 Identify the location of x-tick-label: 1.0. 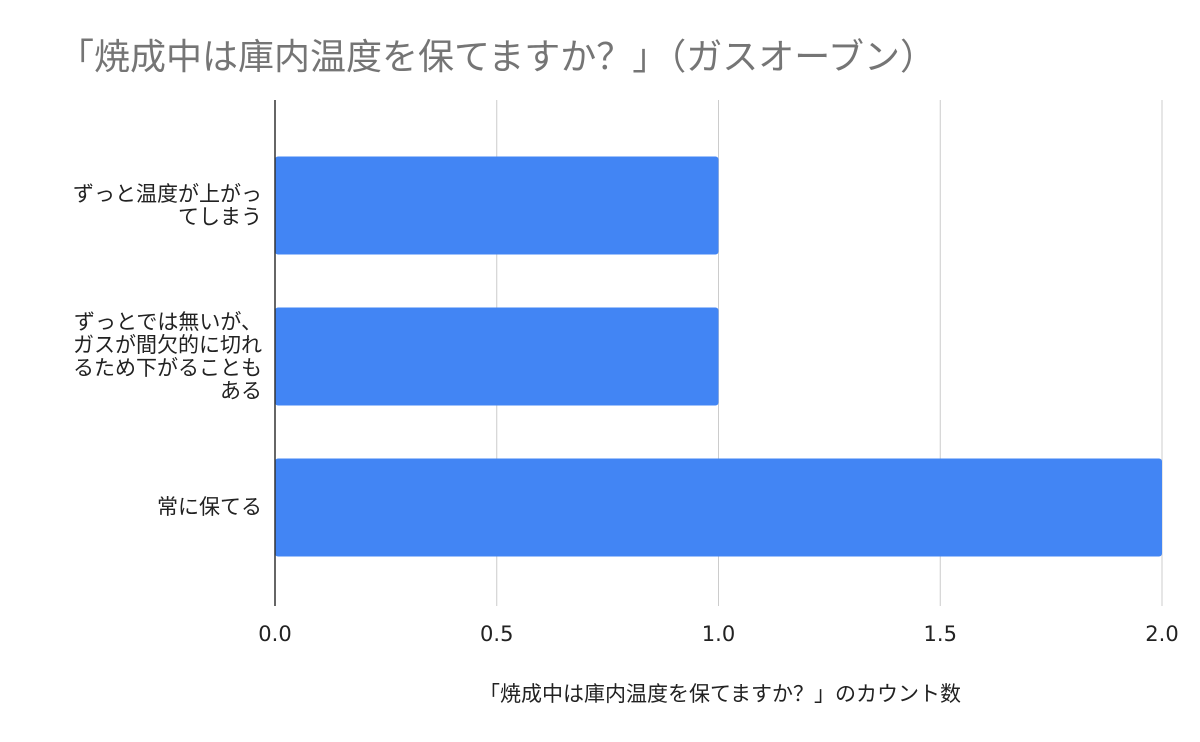
(718, 634).